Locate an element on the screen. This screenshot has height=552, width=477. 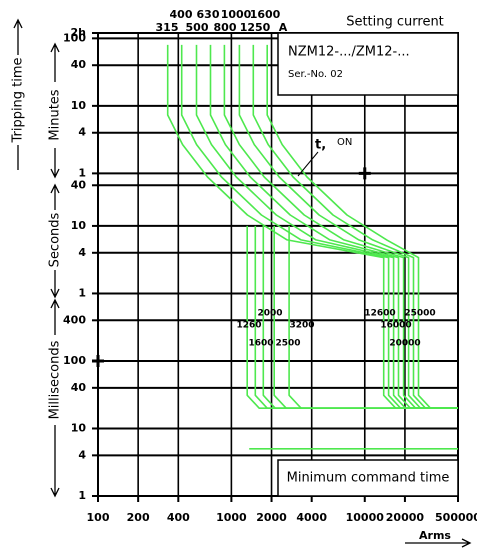
unit-label: A is located at coordinates (283, 27).